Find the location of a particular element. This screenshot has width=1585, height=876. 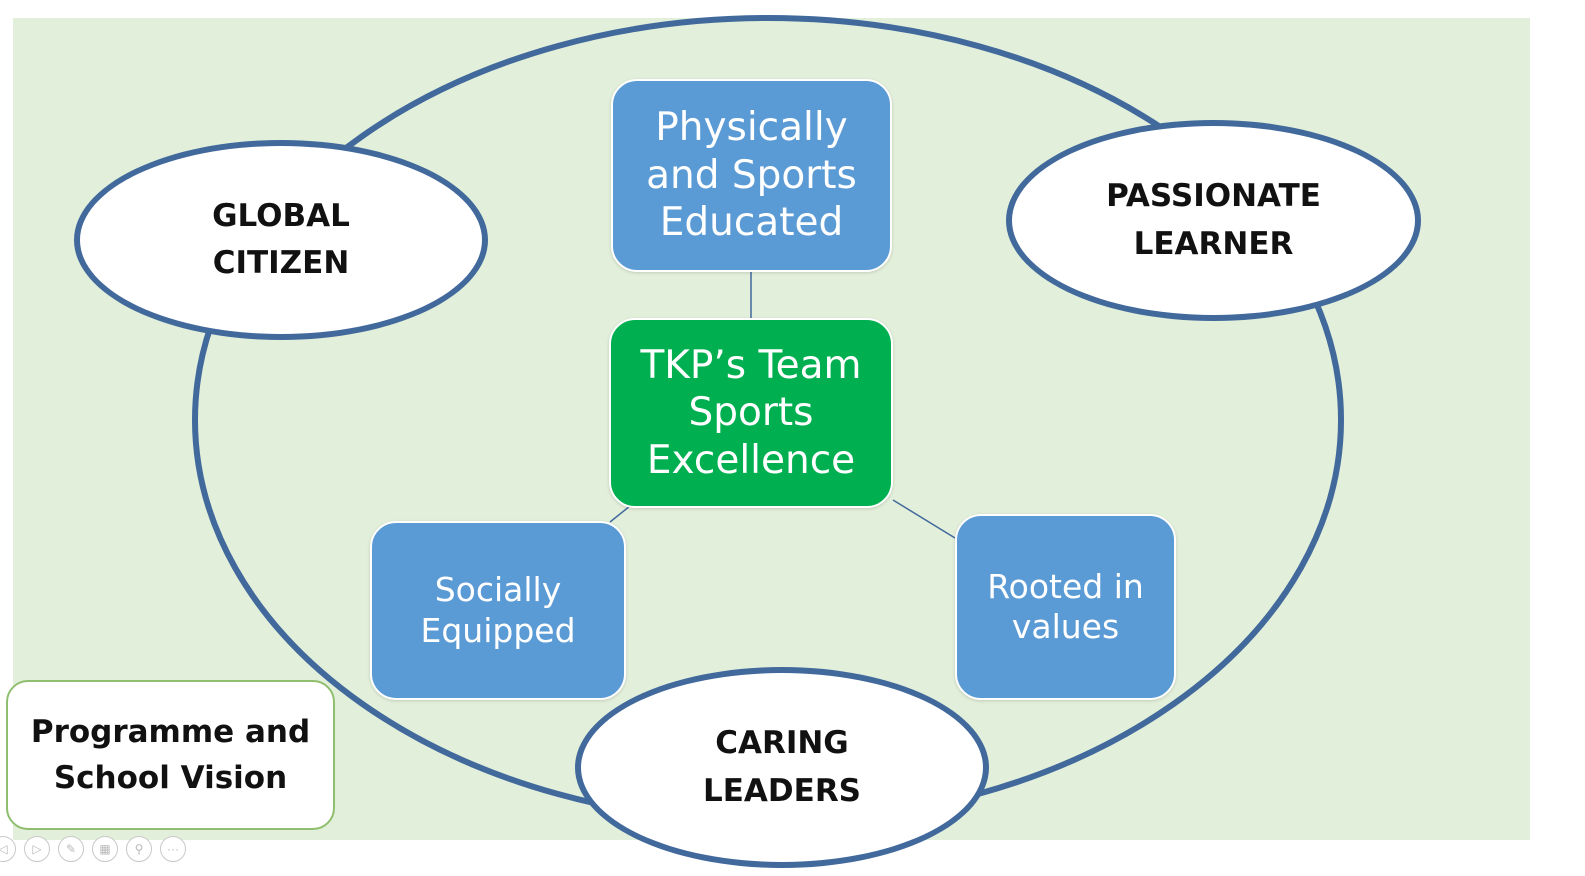

rooted-in-values-box: Rooted in values is located at coordinates (1065, 607).